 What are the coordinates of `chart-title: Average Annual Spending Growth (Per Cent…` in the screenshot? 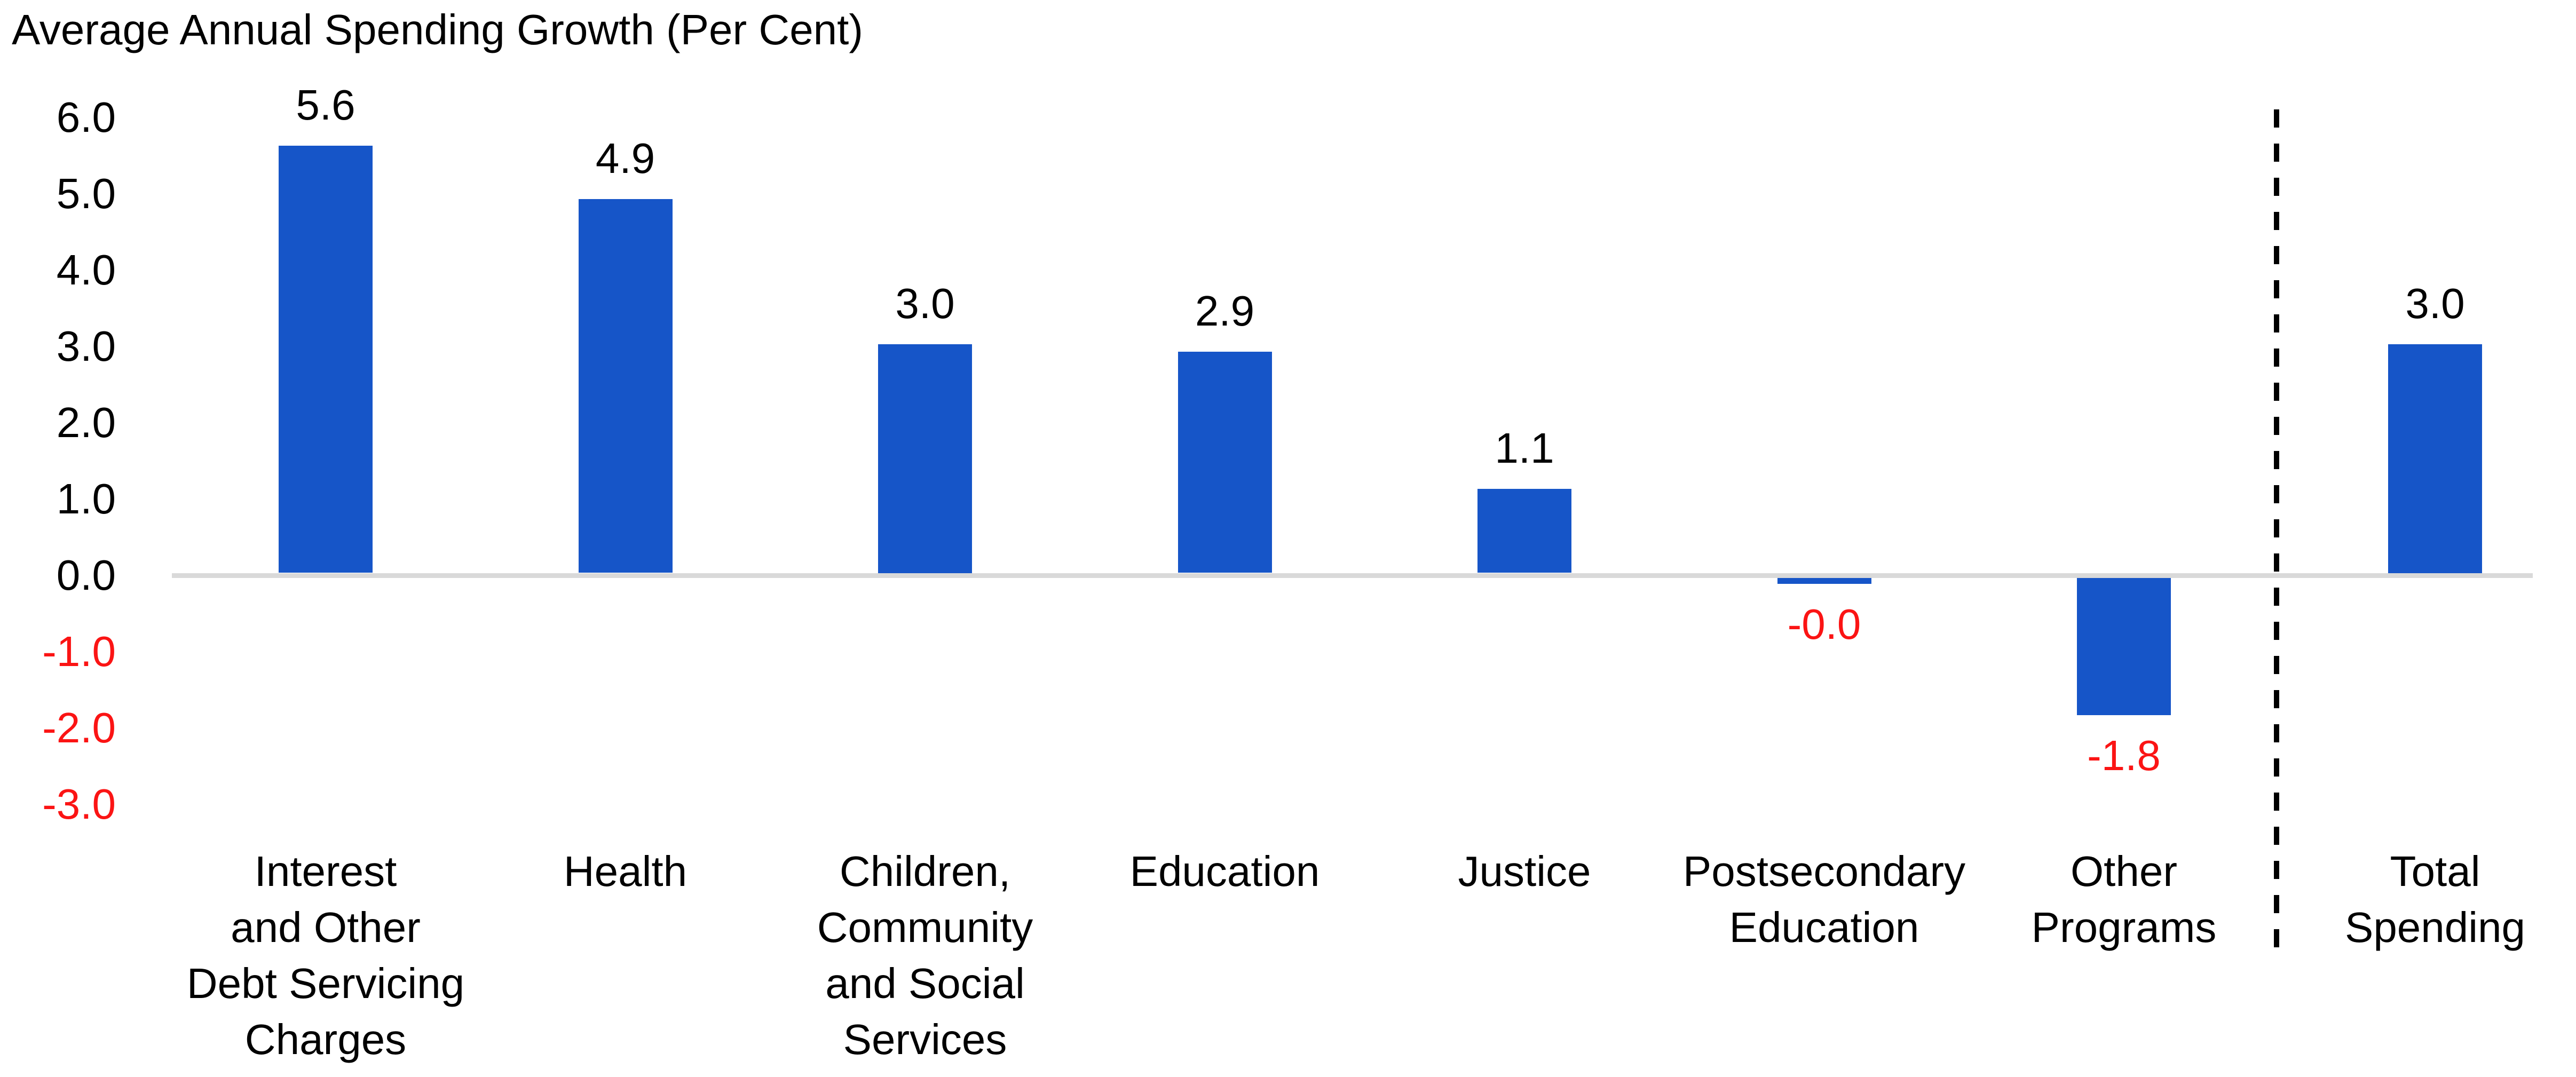 It's located at (438, 30).